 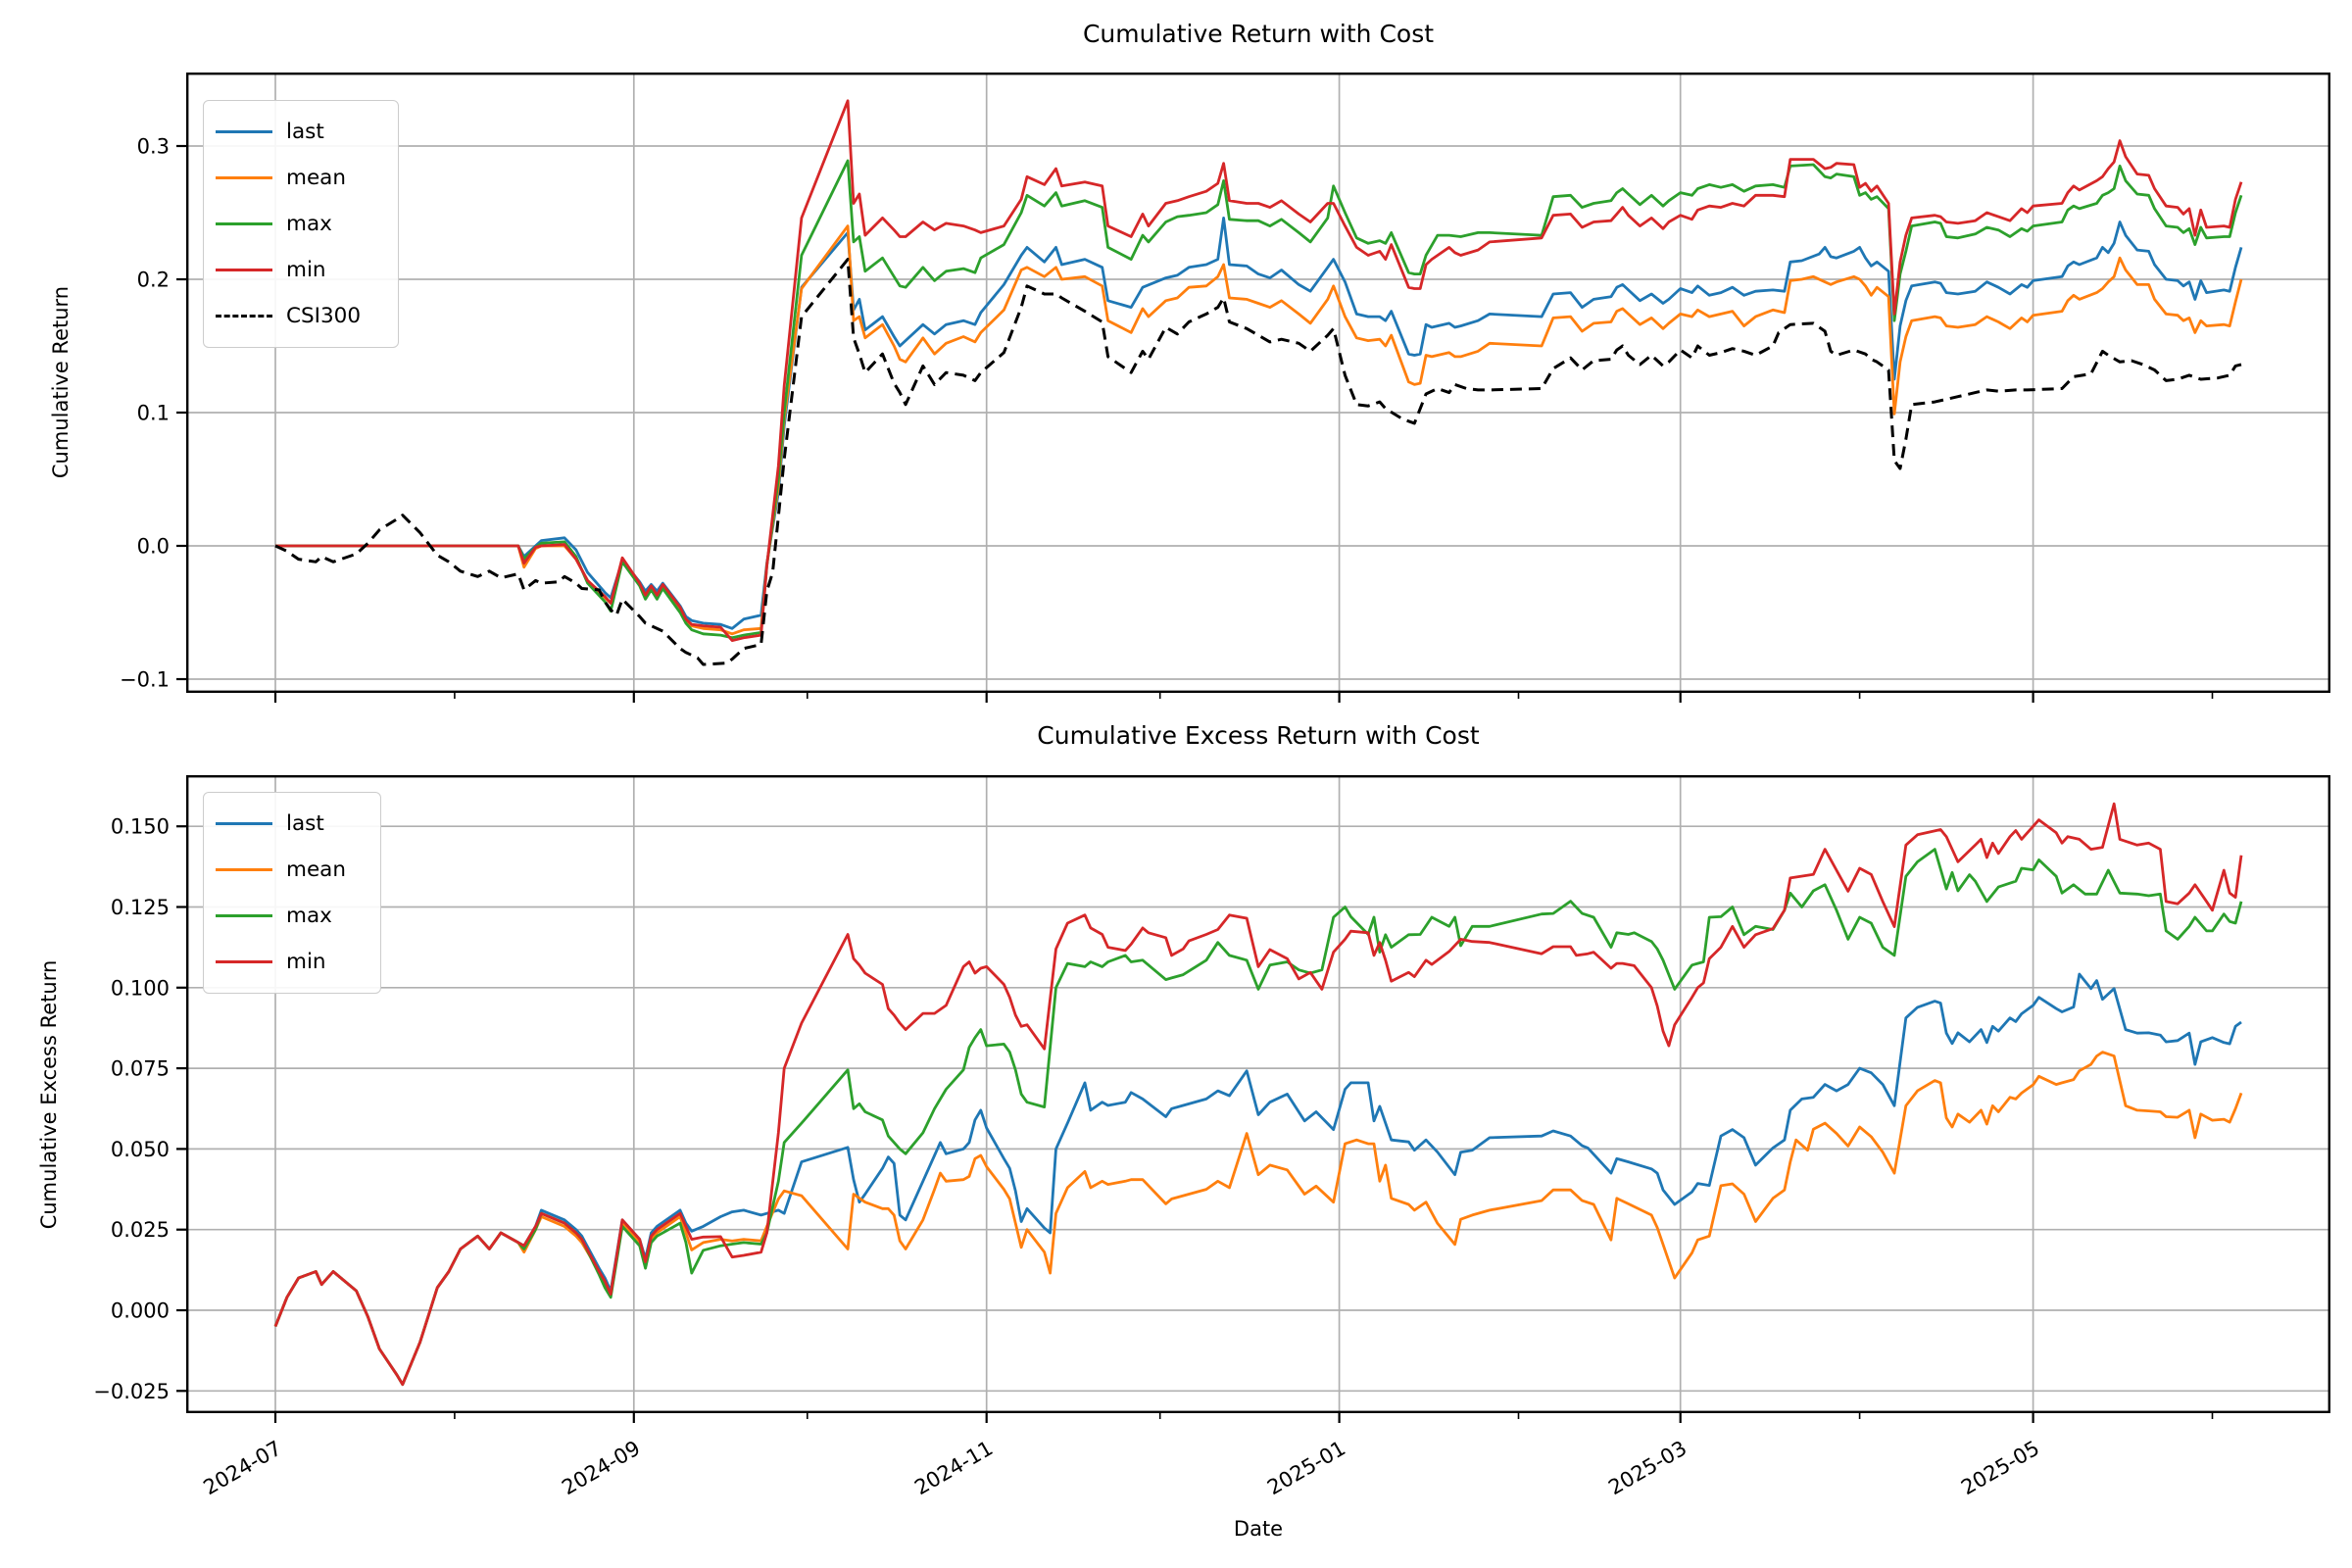 I want to click on top-chart-legend: last mean max min CSI300, so click(x=301, y=224).